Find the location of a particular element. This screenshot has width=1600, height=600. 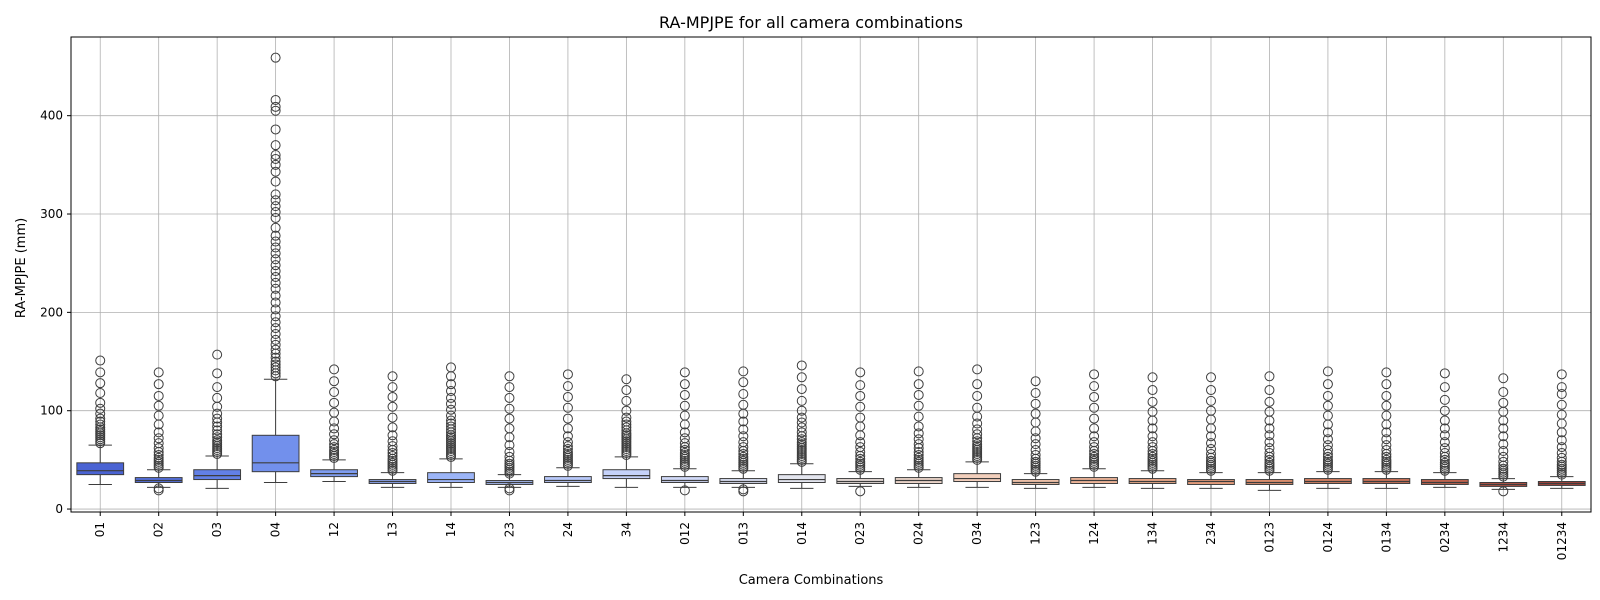

x-tick-label: 0123 is located at coordinates (1269, 537).